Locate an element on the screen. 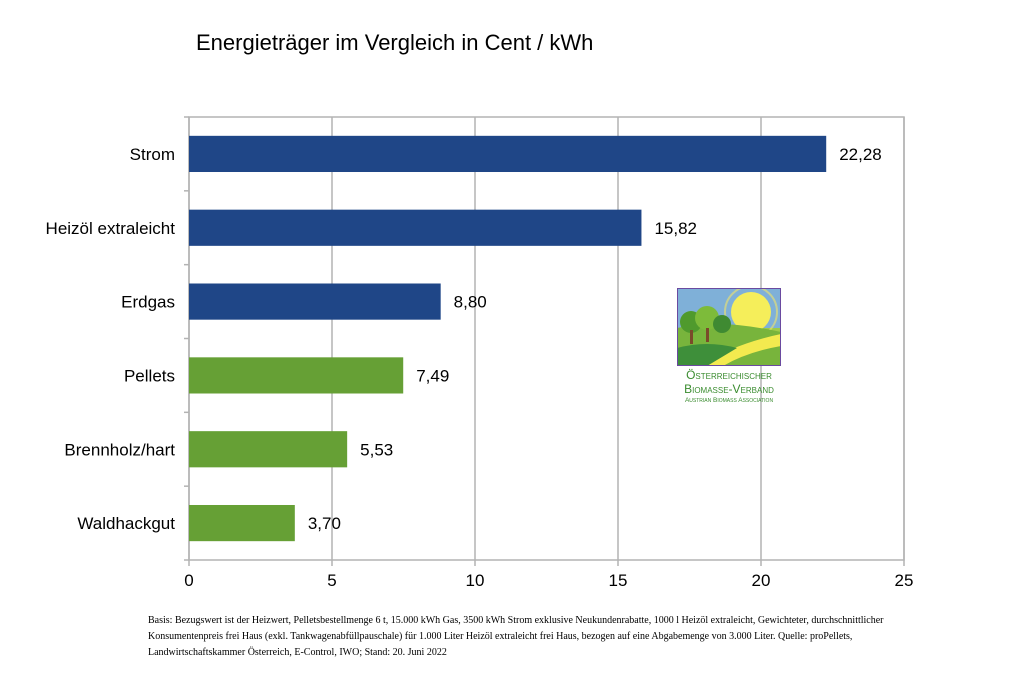 Image resolution: width=1024 pixels, height=687 pixels. category-label: Erdgas is located at coordinates (148, 302).